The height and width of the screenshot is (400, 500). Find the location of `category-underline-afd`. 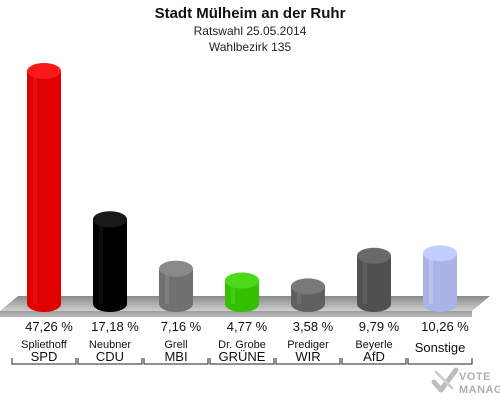

category-underline-afd is located at coordinates (374, 361).